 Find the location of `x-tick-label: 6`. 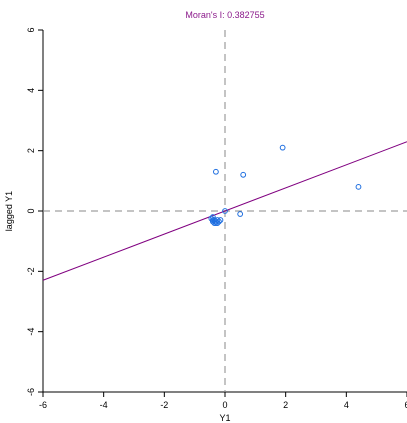

x-tick-label: 6 is located at coordinates (405, 405).